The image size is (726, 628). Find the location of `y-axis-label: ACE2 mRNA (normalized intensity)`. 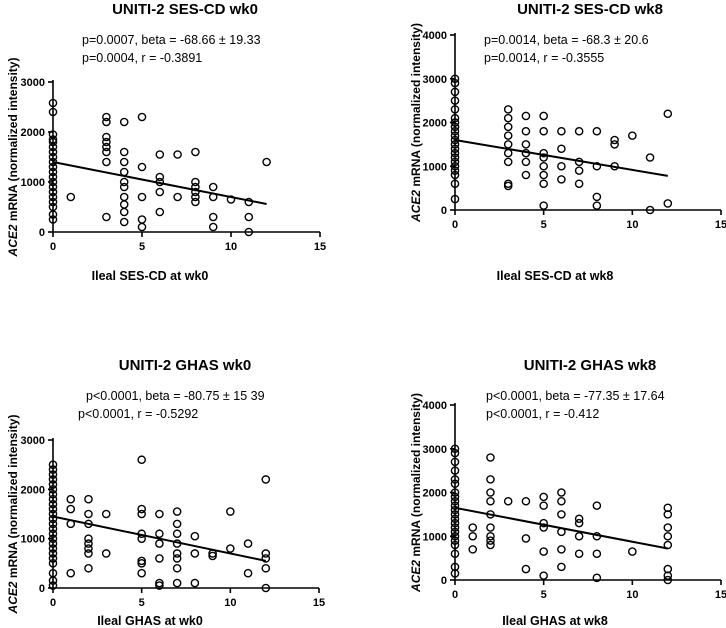

y-axis-label: ACE2 mRNA (normalized intensity) is located at coordinates (13, 158).